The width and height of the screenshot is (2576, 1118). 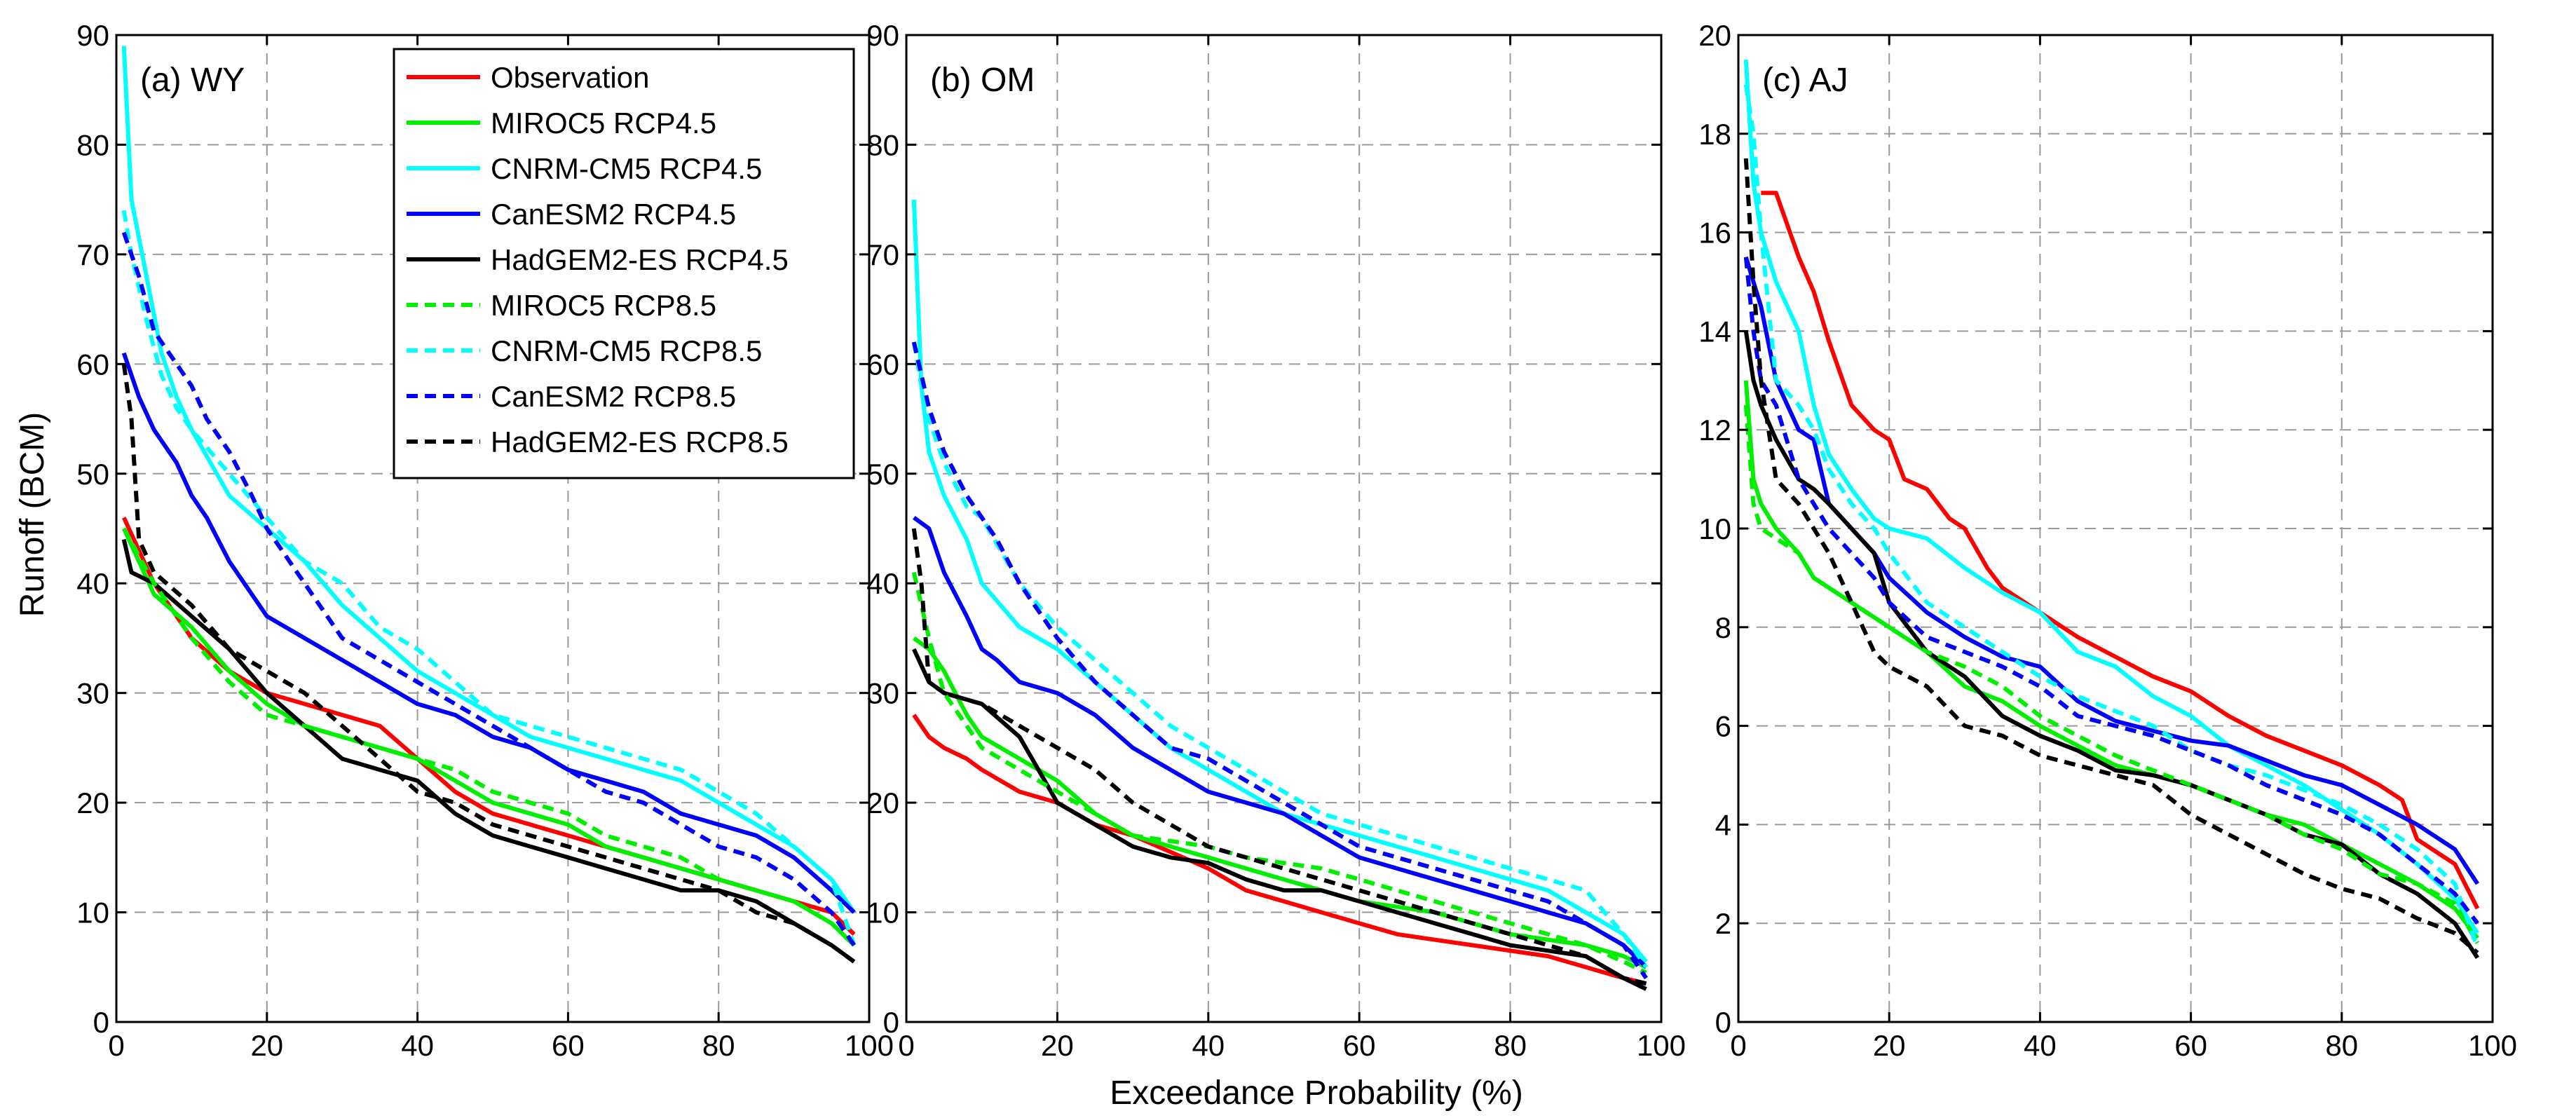 What do you see at coordinates (626, 168) in the screenshot?
I see `legend-label: CNRM-CM5 RCP4.5` at bounding box center [626, 168].